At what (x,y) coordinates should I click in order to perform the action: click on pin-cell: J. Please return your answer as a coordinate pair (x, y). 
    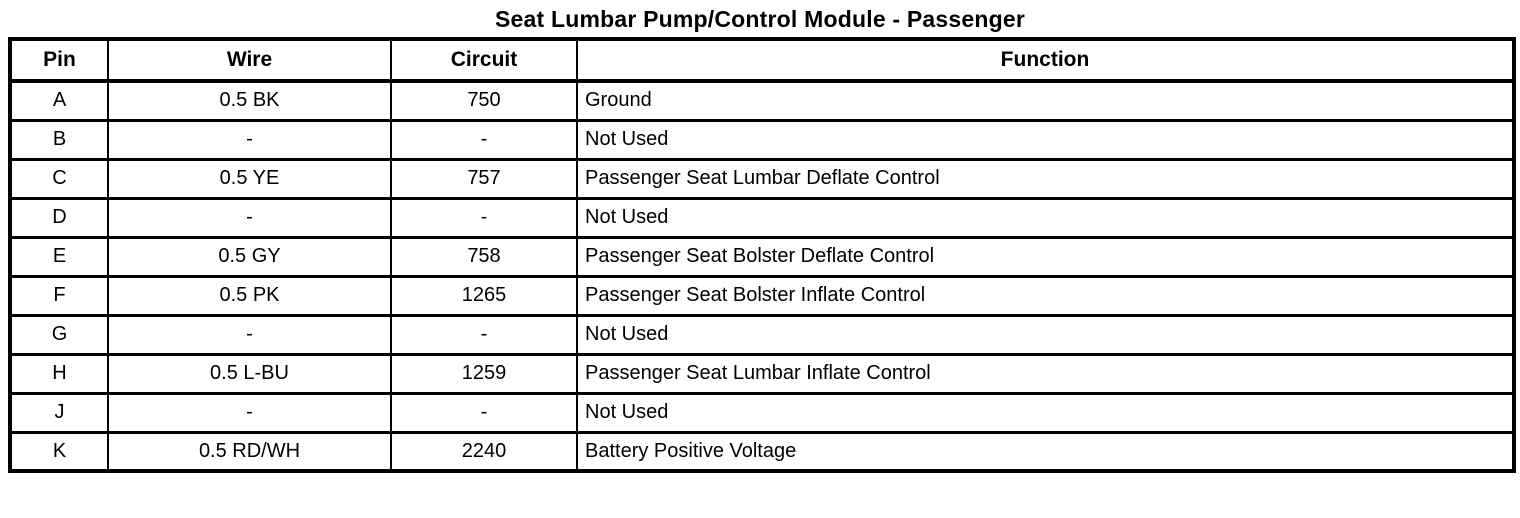
    Looking at the image, I should click on (59, 412).